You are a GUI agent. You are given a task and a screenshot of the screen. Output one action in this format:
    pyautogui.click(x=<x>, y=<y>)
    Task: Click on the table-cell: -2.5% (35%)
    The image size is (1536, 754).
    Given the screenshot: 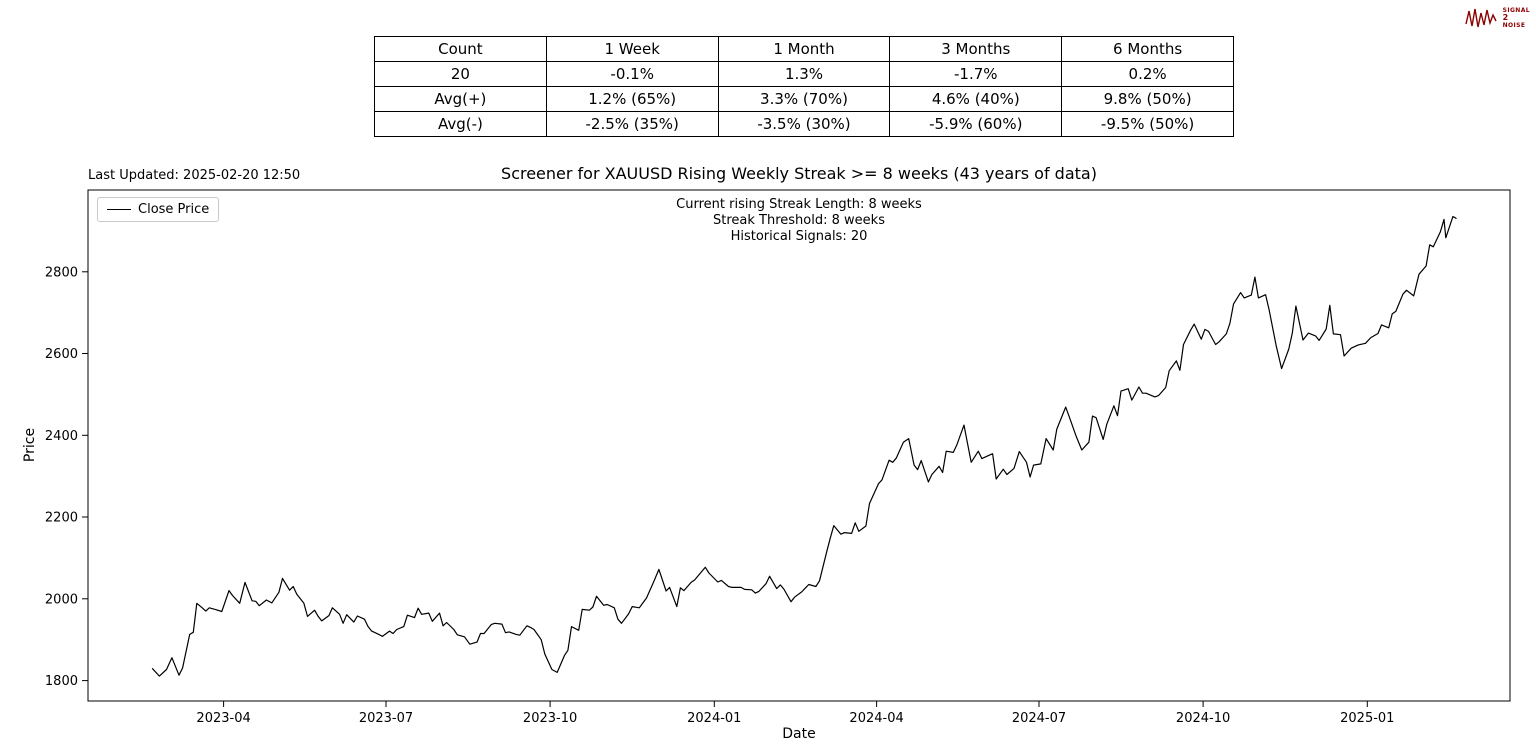 What is the action you would take?
    pyautogui.click(x=632, y=124)
    